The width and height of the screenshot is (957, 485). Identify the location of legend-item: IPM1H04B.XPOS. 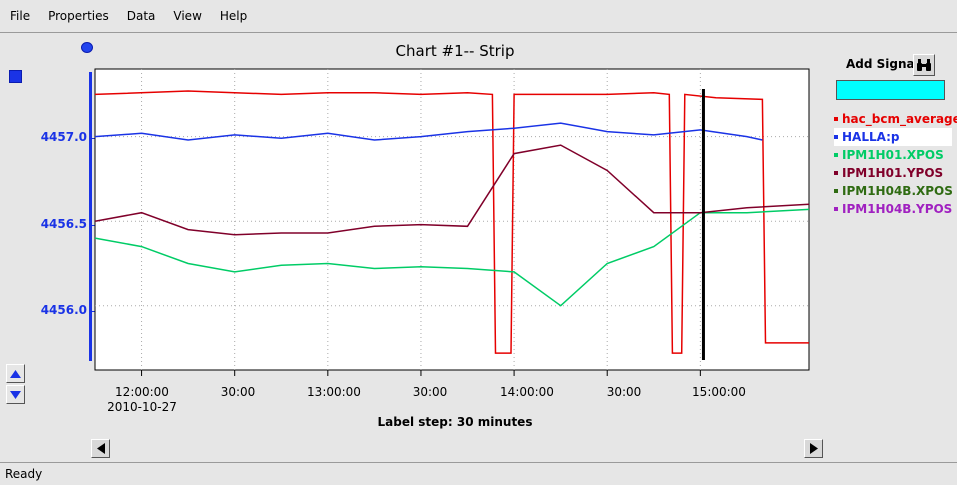
(893, 191).